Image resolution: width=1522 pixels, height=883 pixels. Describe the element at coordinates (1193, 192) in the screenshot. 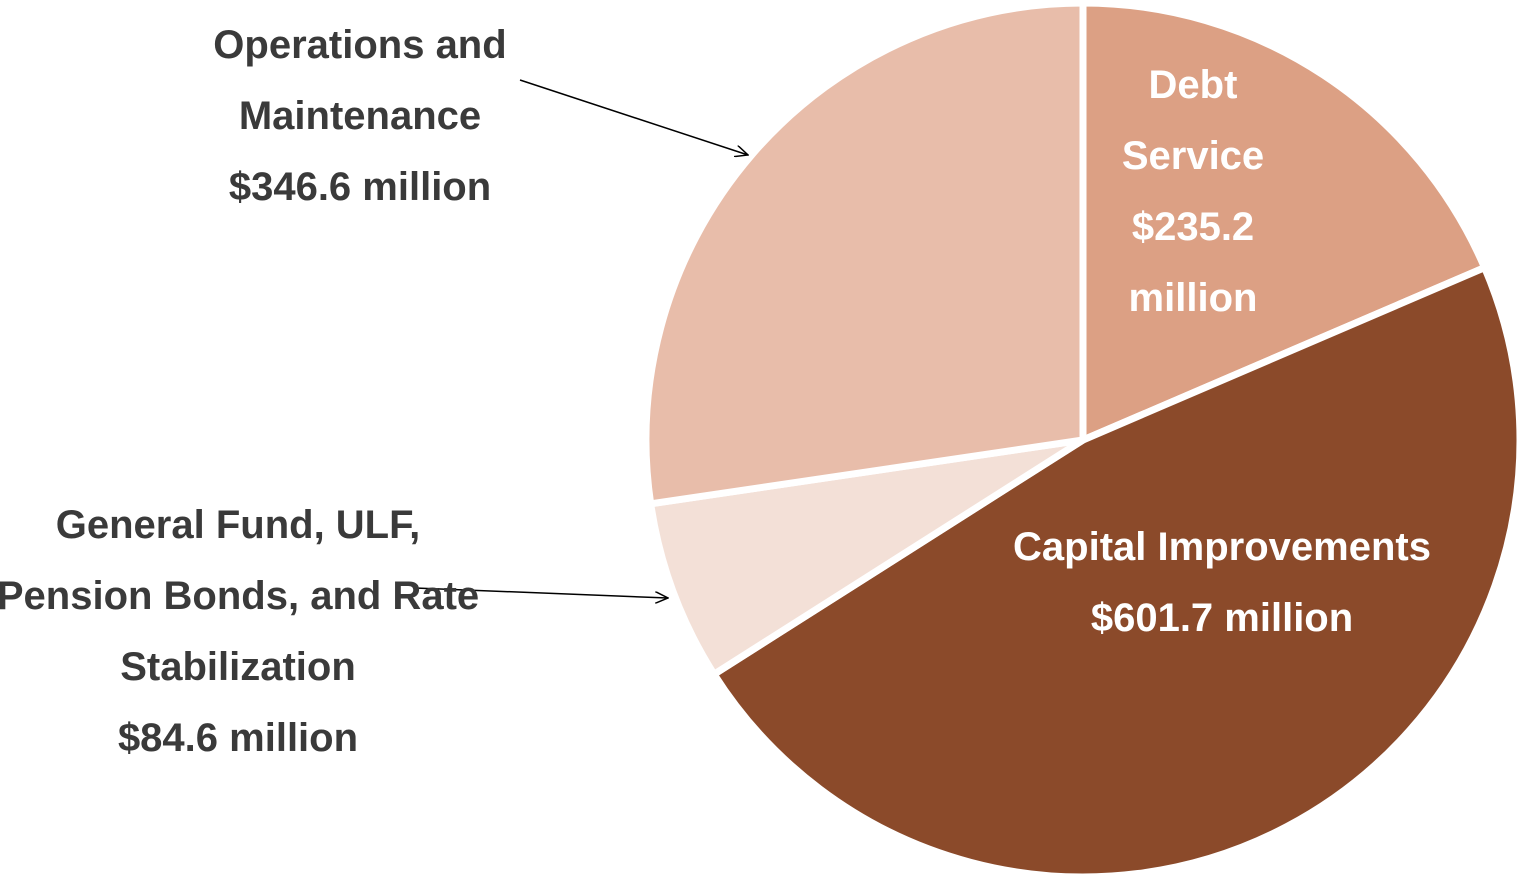

I see `data-label: Debt Service $235.2 million` at that location.